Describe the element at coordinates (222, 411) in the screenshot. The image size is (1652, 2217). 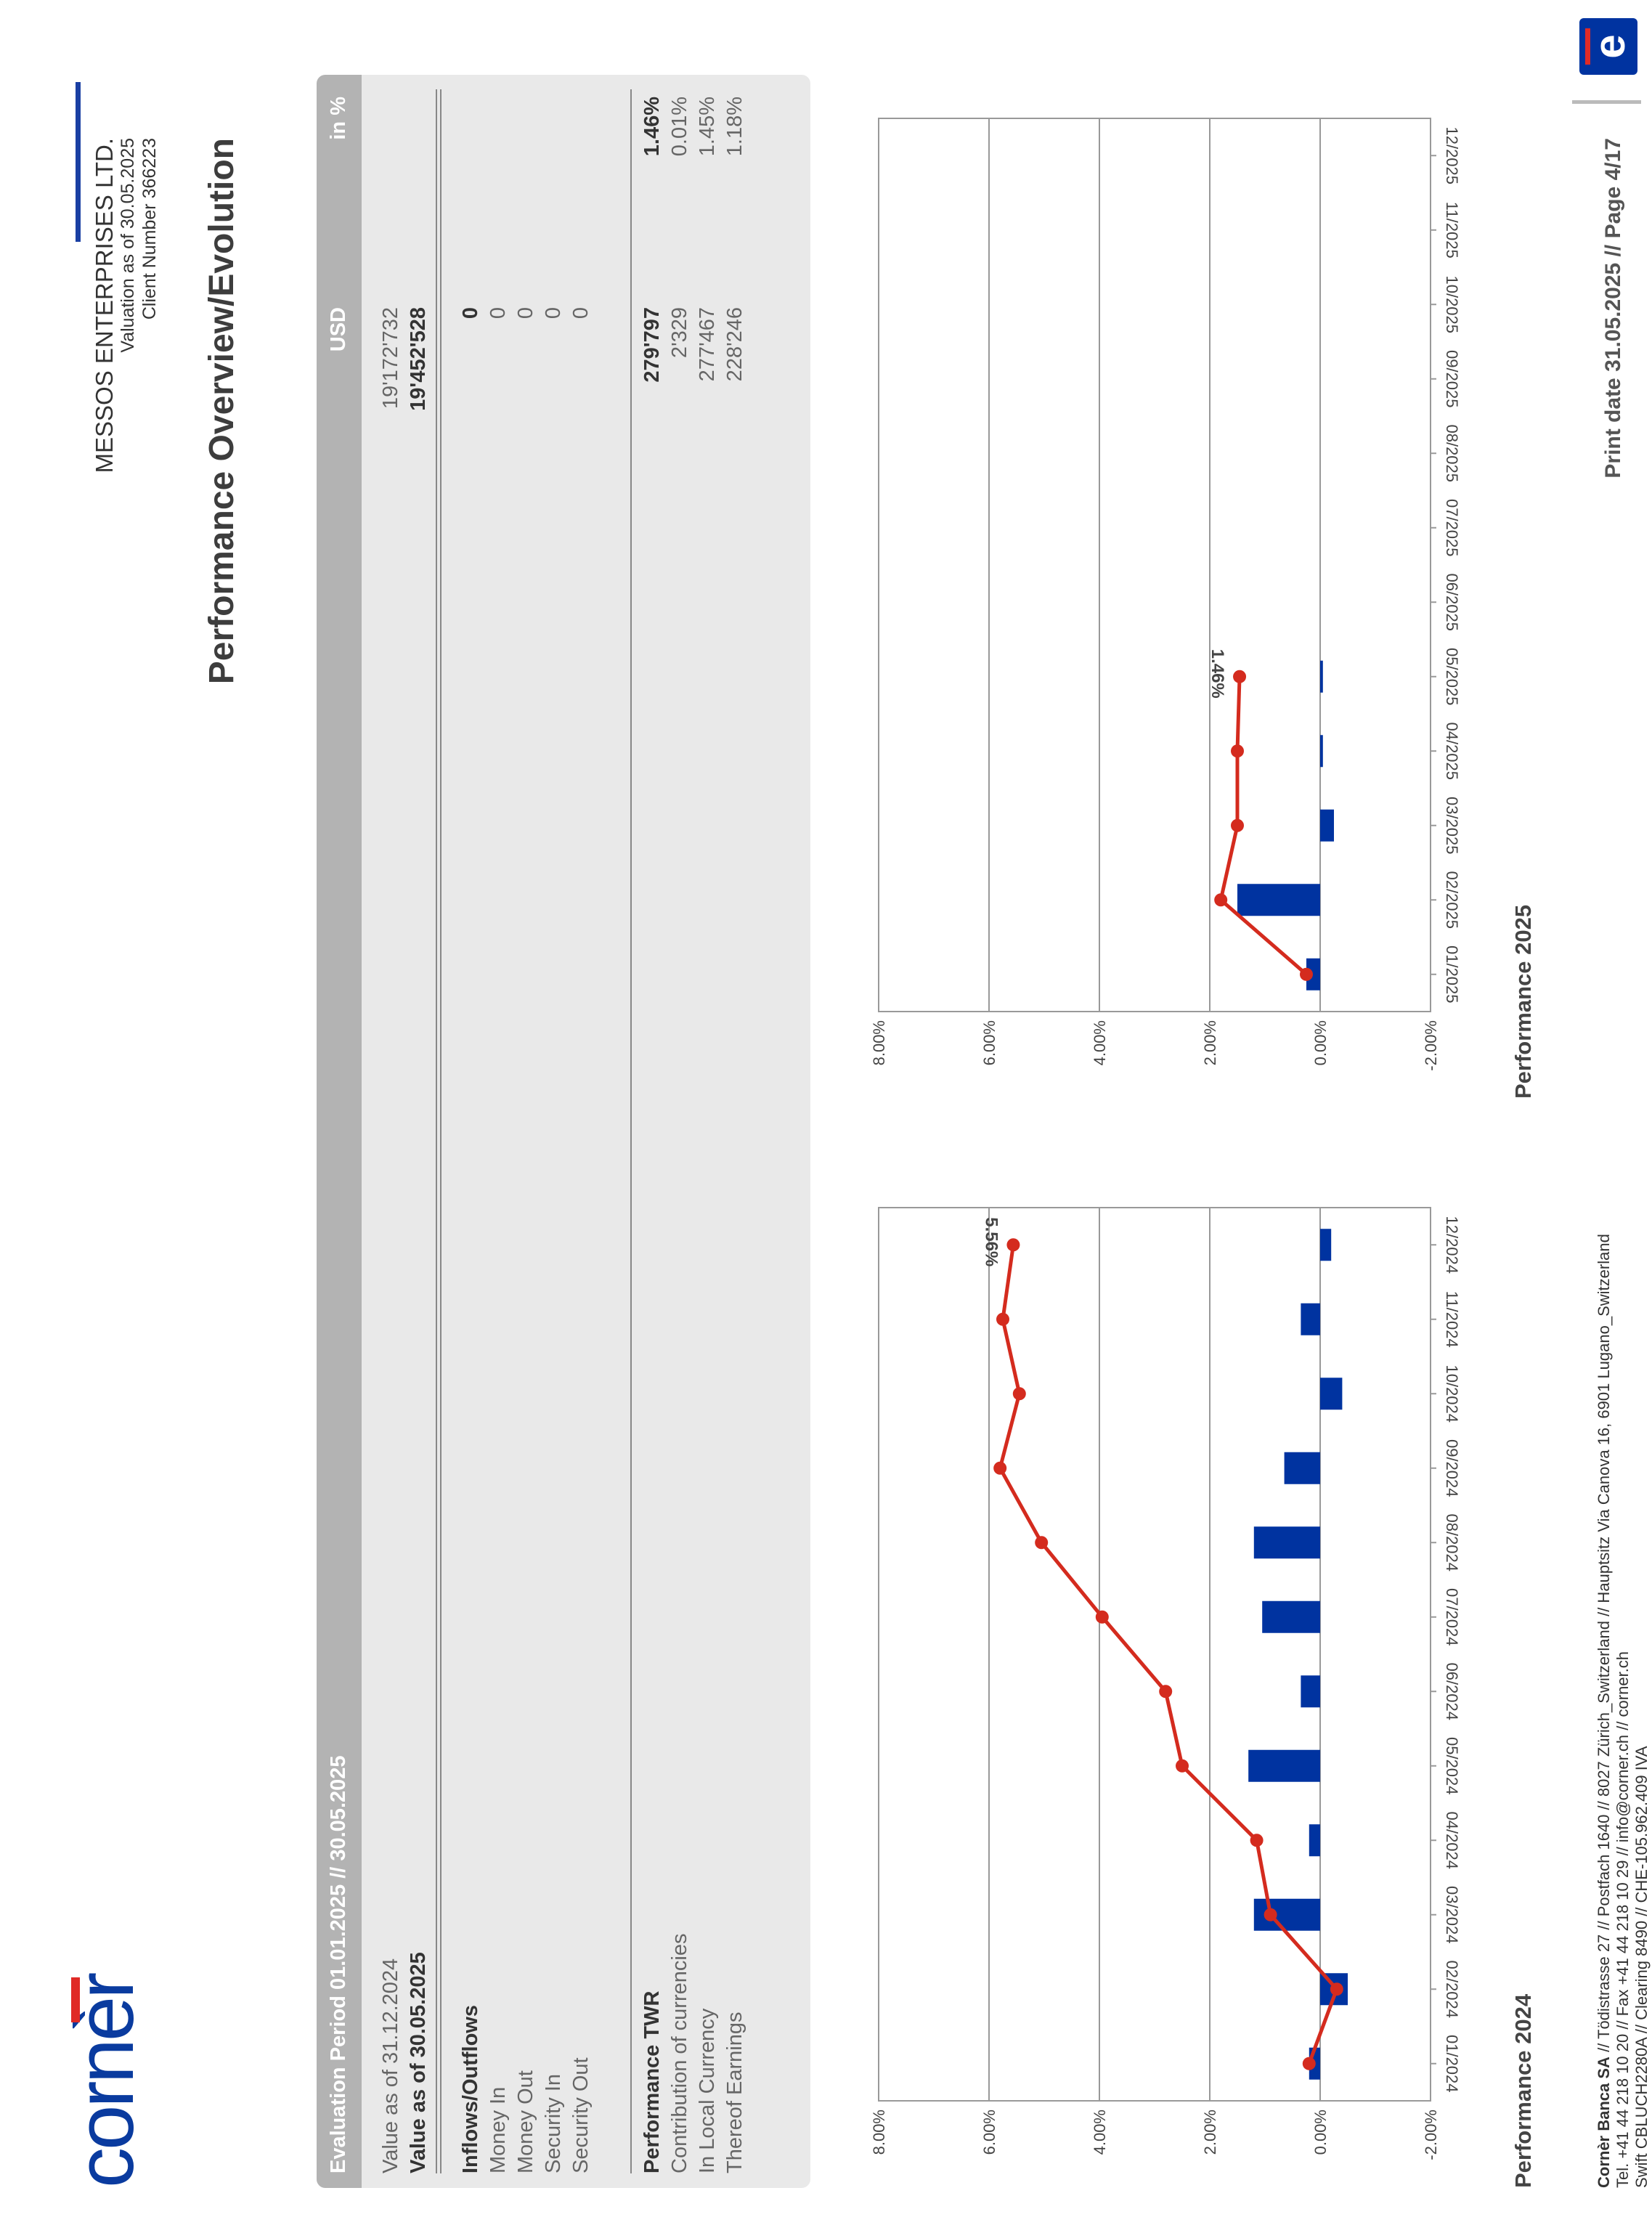
I see `page-title: Performance Overview/Evolution` at that location.